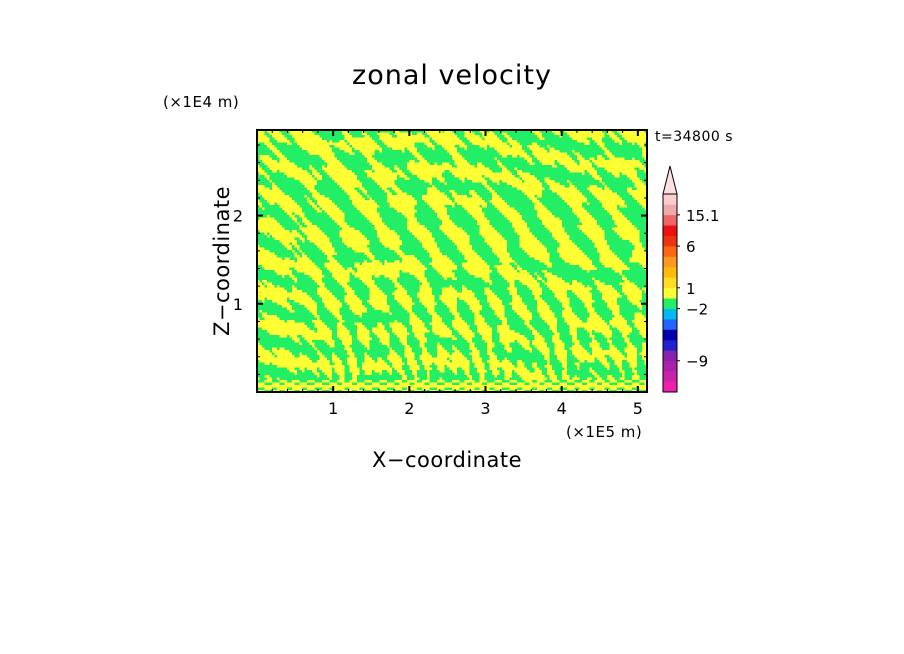  Describe the element at coordinates (485, 408) in the screenshot. I see `x-tick-label: 3` at that location.